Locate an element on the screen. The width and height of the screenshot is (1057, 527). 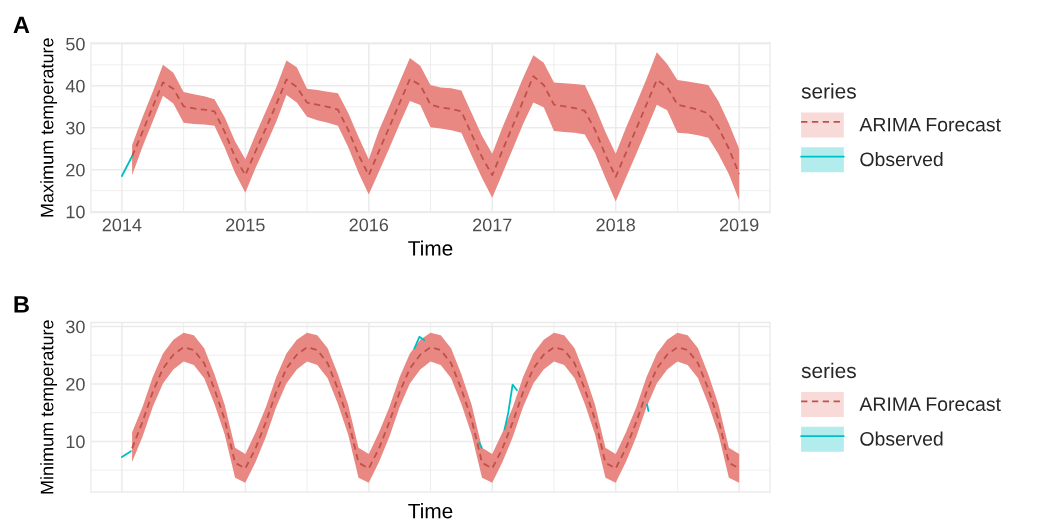
y-axis-title: Minimum temperature is located at coordinates (49, 407).